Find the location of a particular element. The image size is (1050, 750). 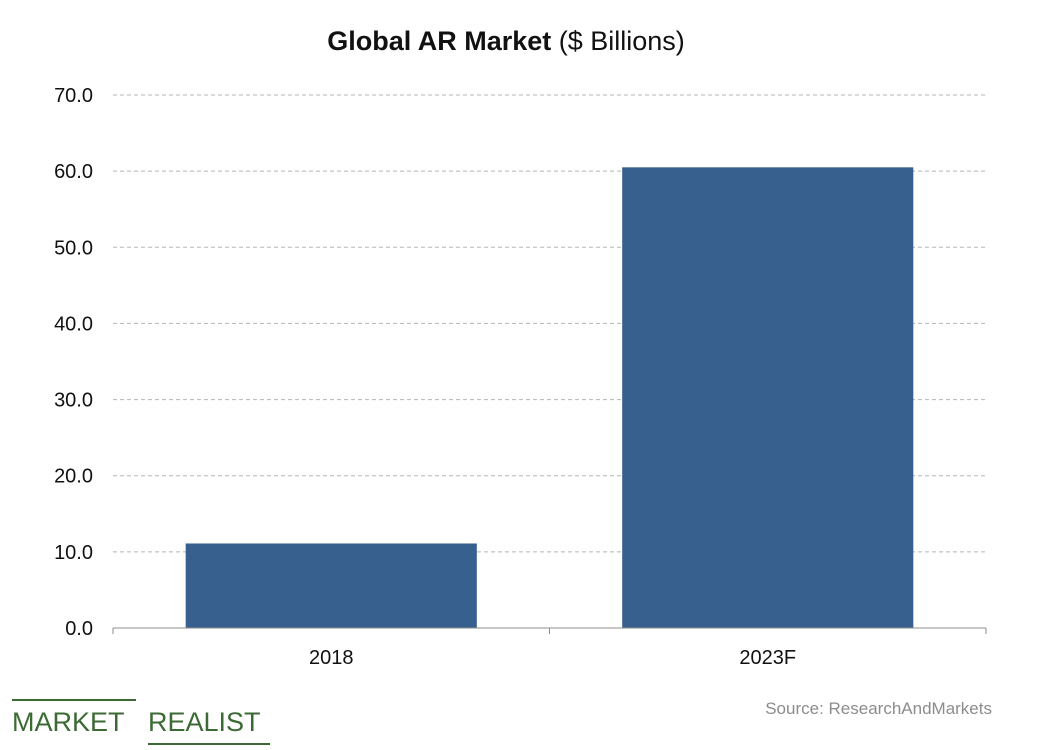

y-tick-label: 30.0 is located at coordinates (73, 401).